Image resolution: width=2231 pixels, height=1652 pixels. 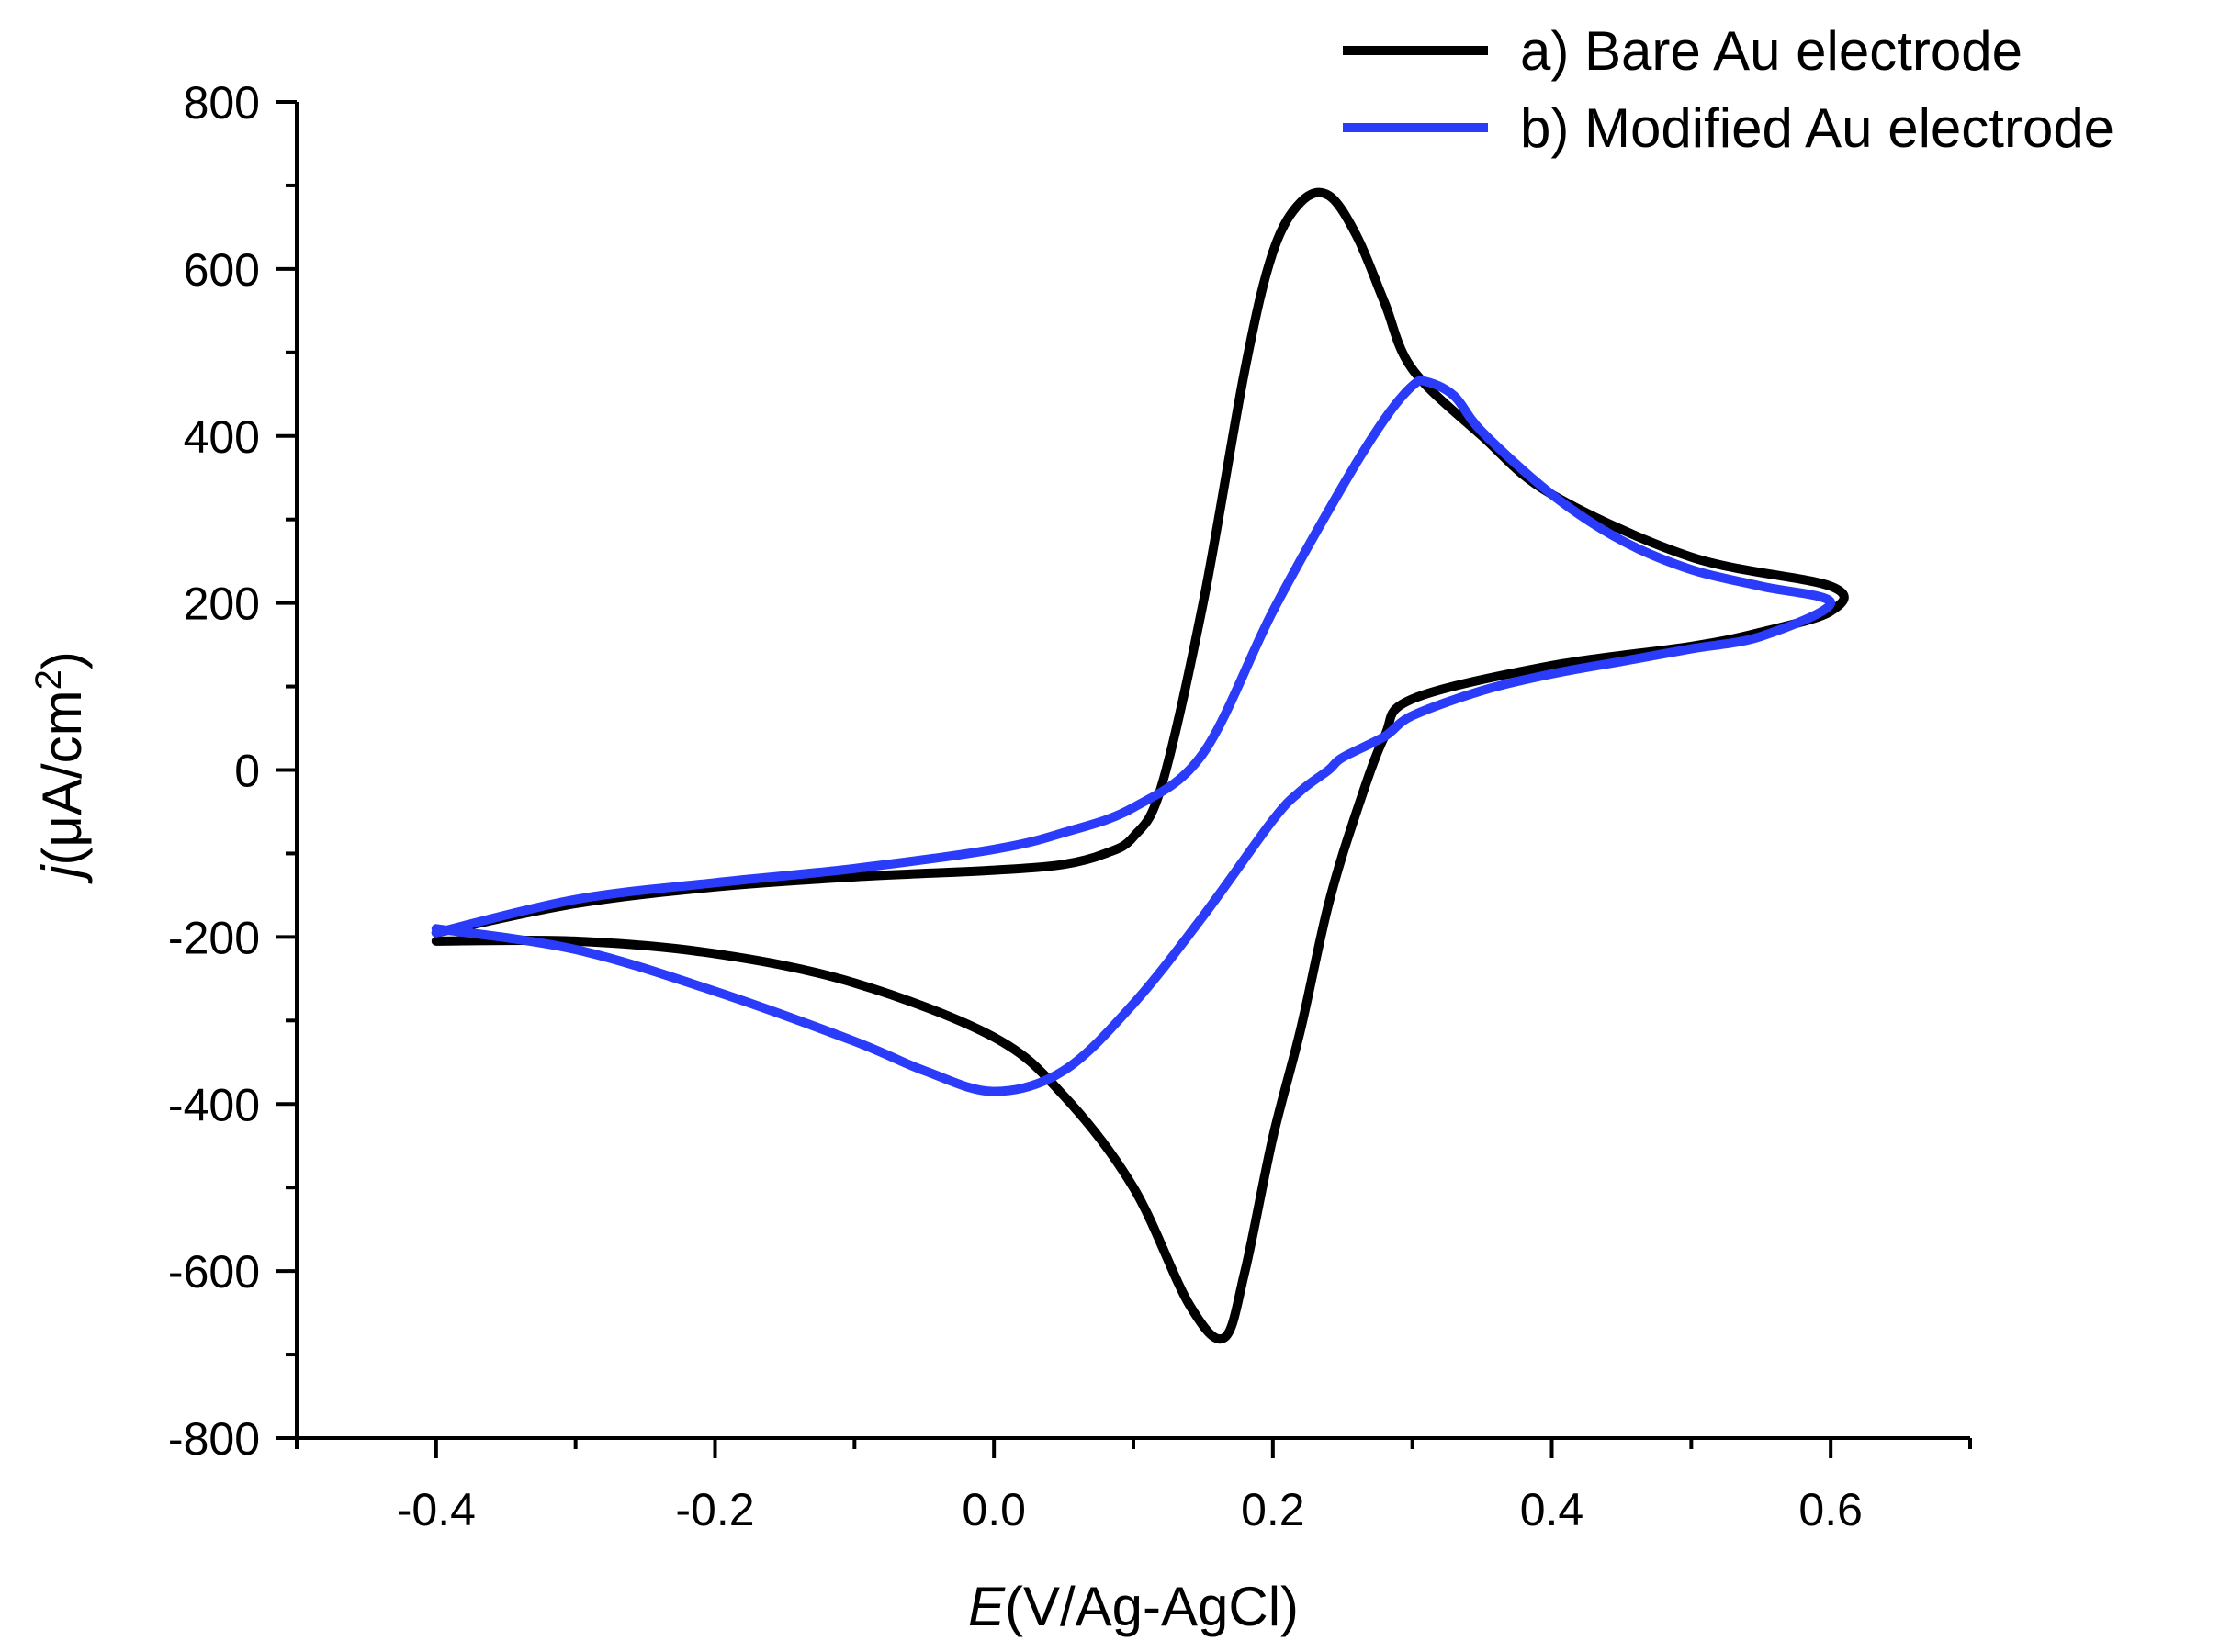 What do you see at coordinates (994, 1509) in the screenshot?
I see `x-tick-label: 0.0` at bounding box center [994, 1509].